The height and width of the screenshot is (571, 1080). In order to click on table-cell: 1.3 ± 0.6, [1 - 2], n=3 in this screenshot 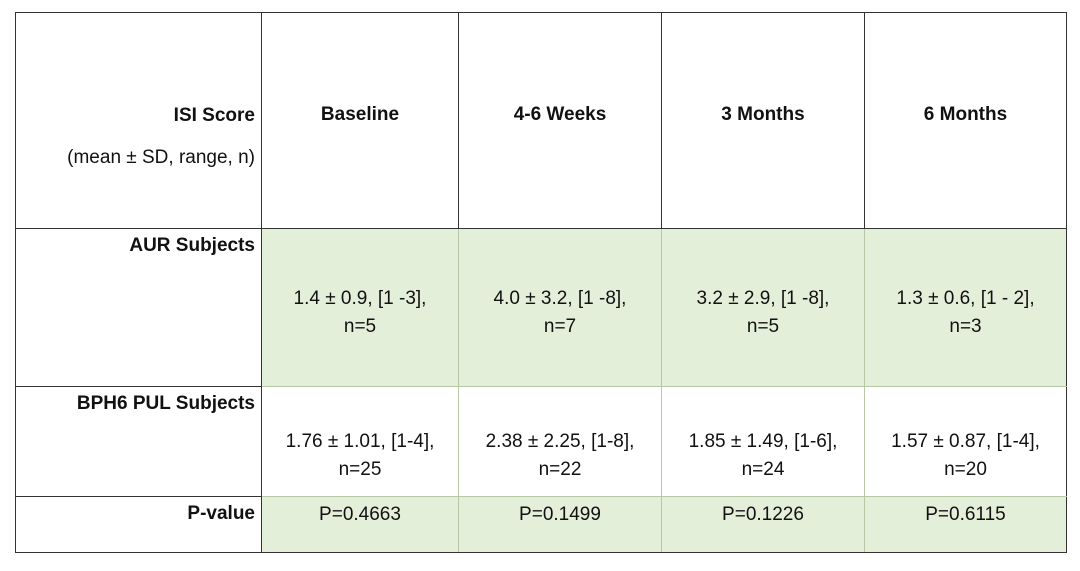, I will do `click(965, 307)`.